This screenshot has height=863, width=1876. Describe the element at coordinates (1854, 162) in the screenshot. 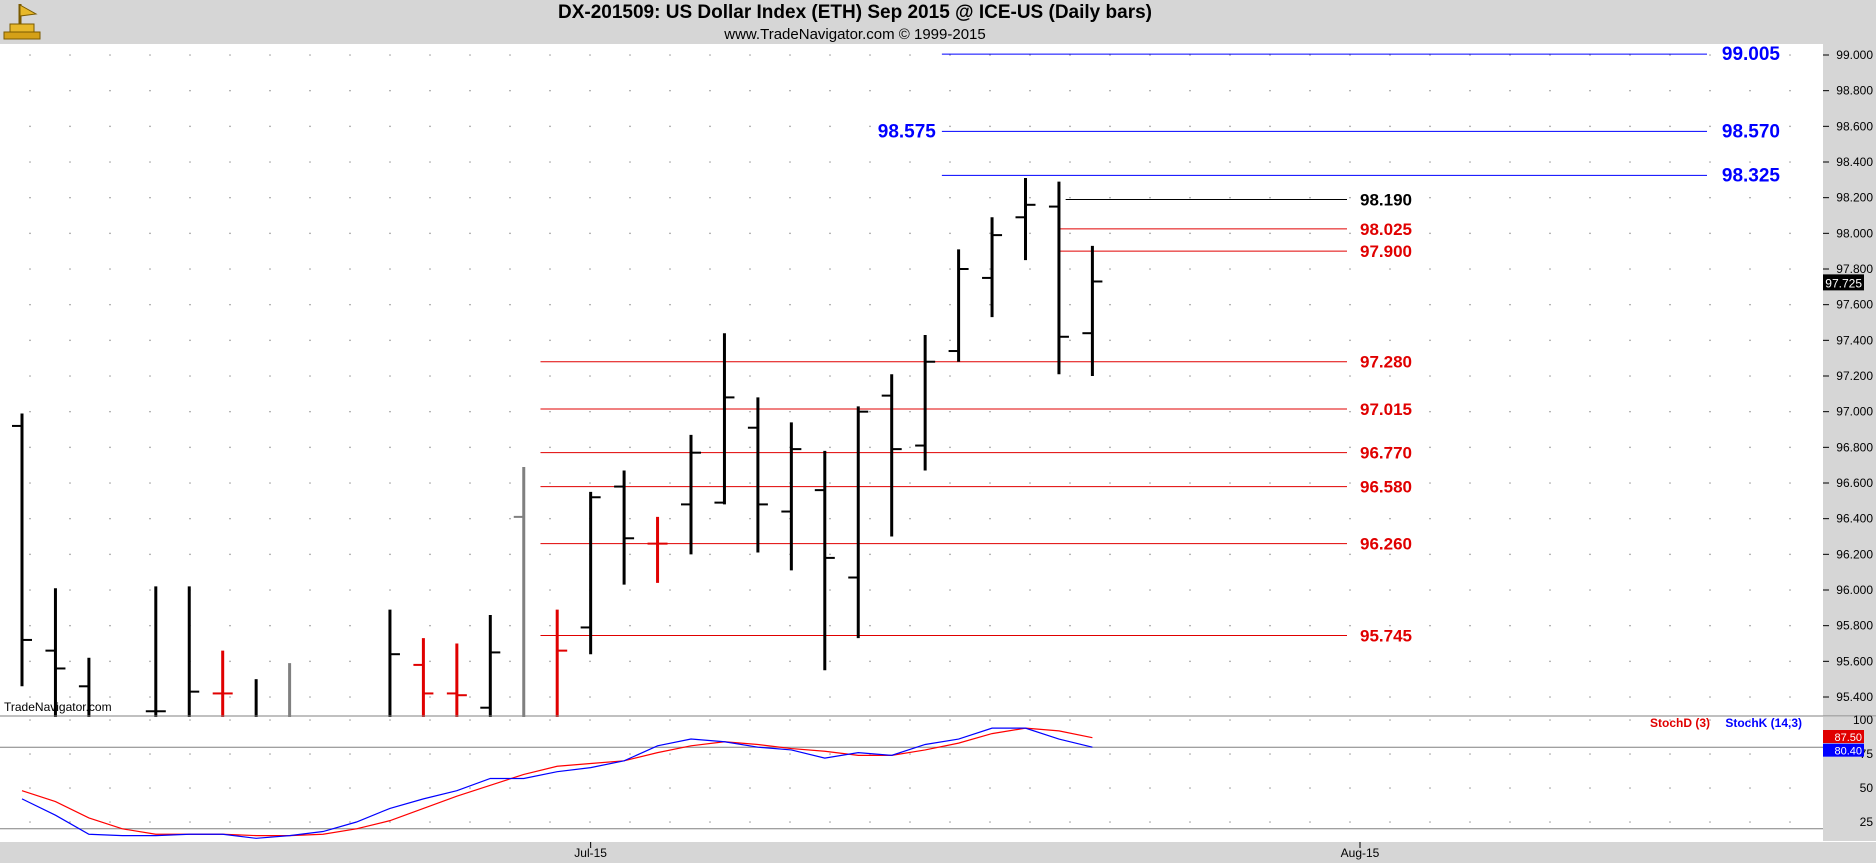

I see `y-tick-label: 98.400` at that location.